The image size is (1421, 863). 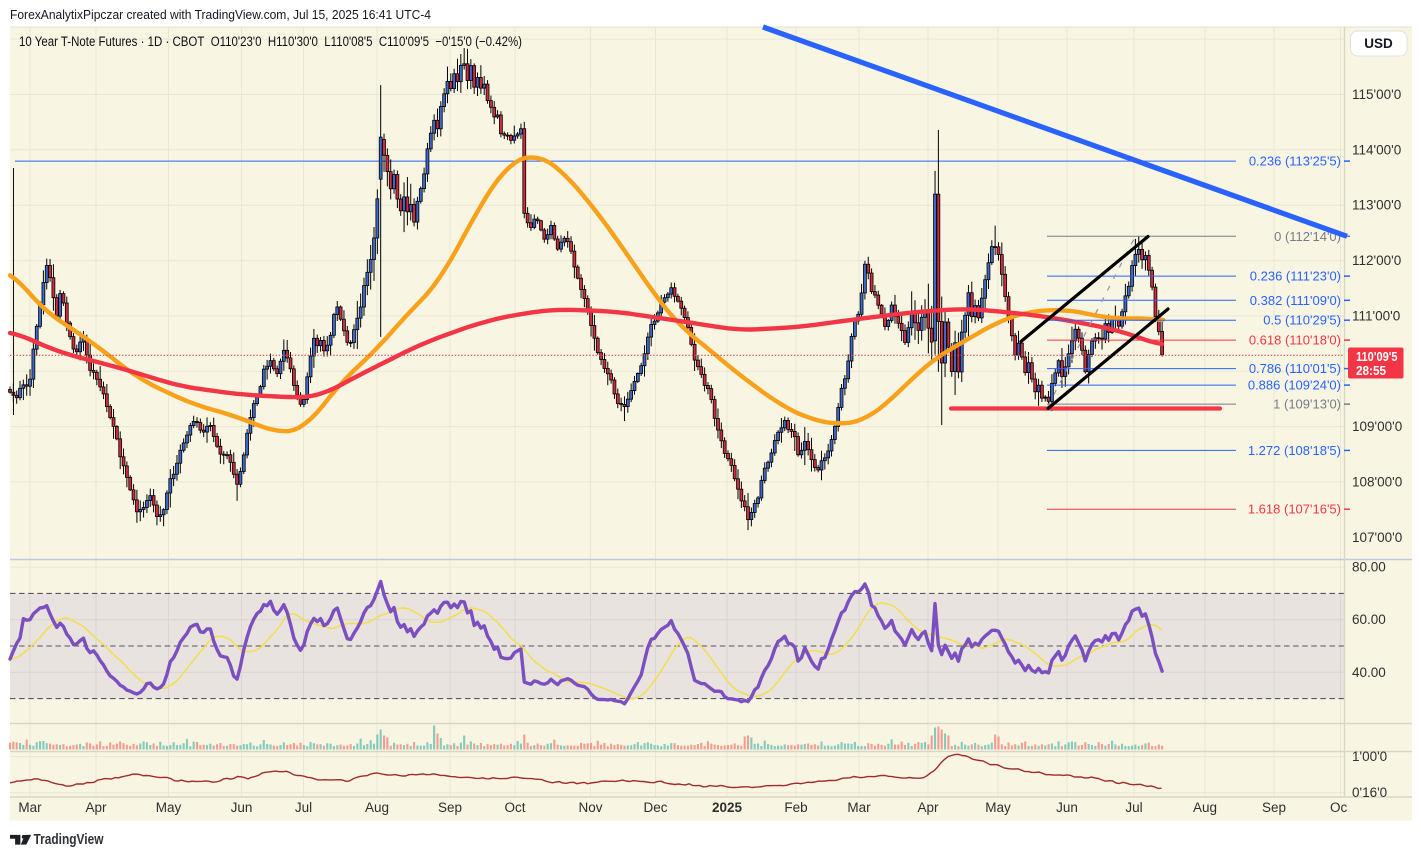 What do you see at coordinates (1295, 161) in the screenshot?
I see `svg-text: 0.236 (113'25'5)` at bounding box center [1295, 161].